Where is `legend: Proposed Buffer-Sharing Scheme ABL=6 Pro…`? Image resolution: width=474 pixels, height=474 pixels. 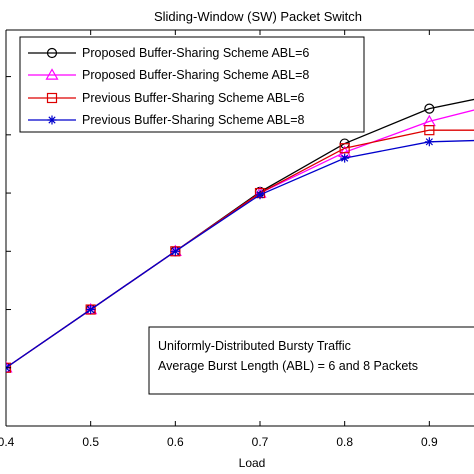
legend: Proposed Buffer-Sharing Scheme ABL=6 Pro… is located at coordinates (192, 84).